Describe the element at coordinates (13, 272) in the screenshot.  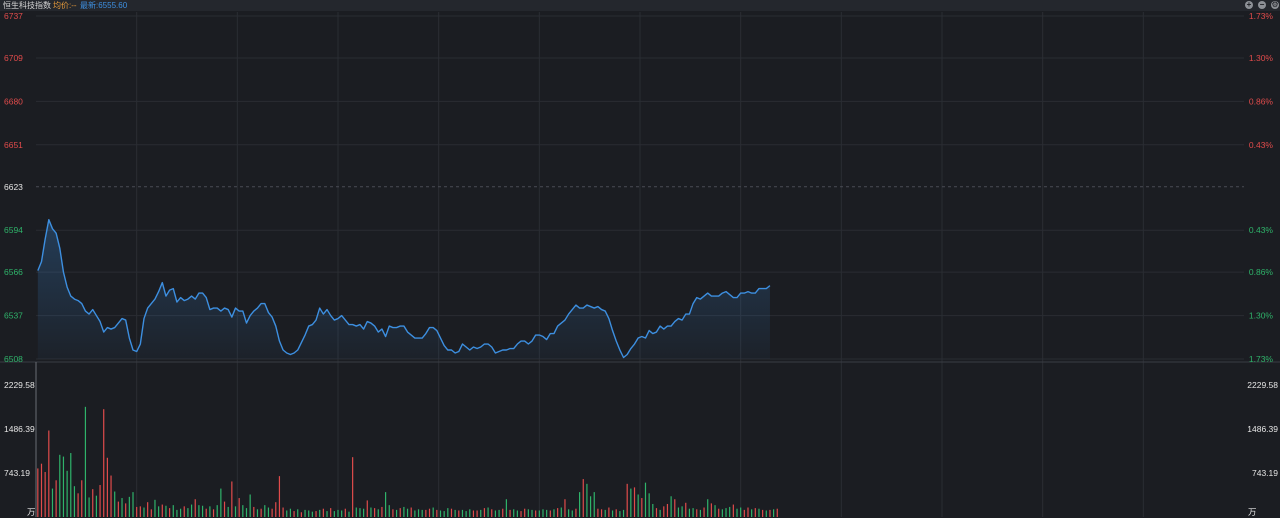
I see `price-tick-label: 6566` at that location.